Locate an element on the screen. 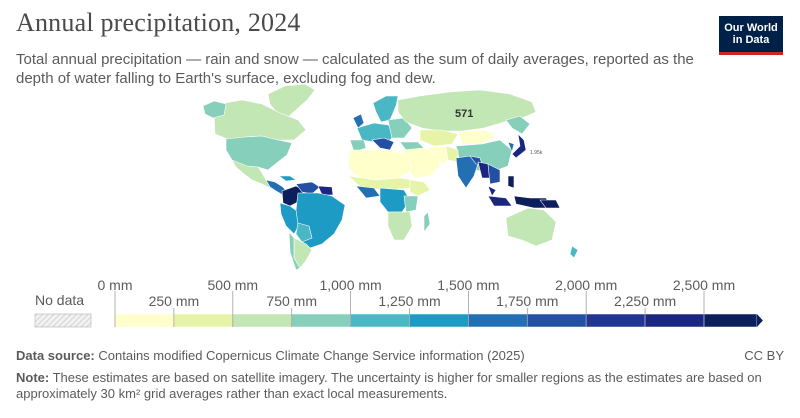 This screenshot has height=418, width=800. region-greenland is located at coordinates (291, 101).